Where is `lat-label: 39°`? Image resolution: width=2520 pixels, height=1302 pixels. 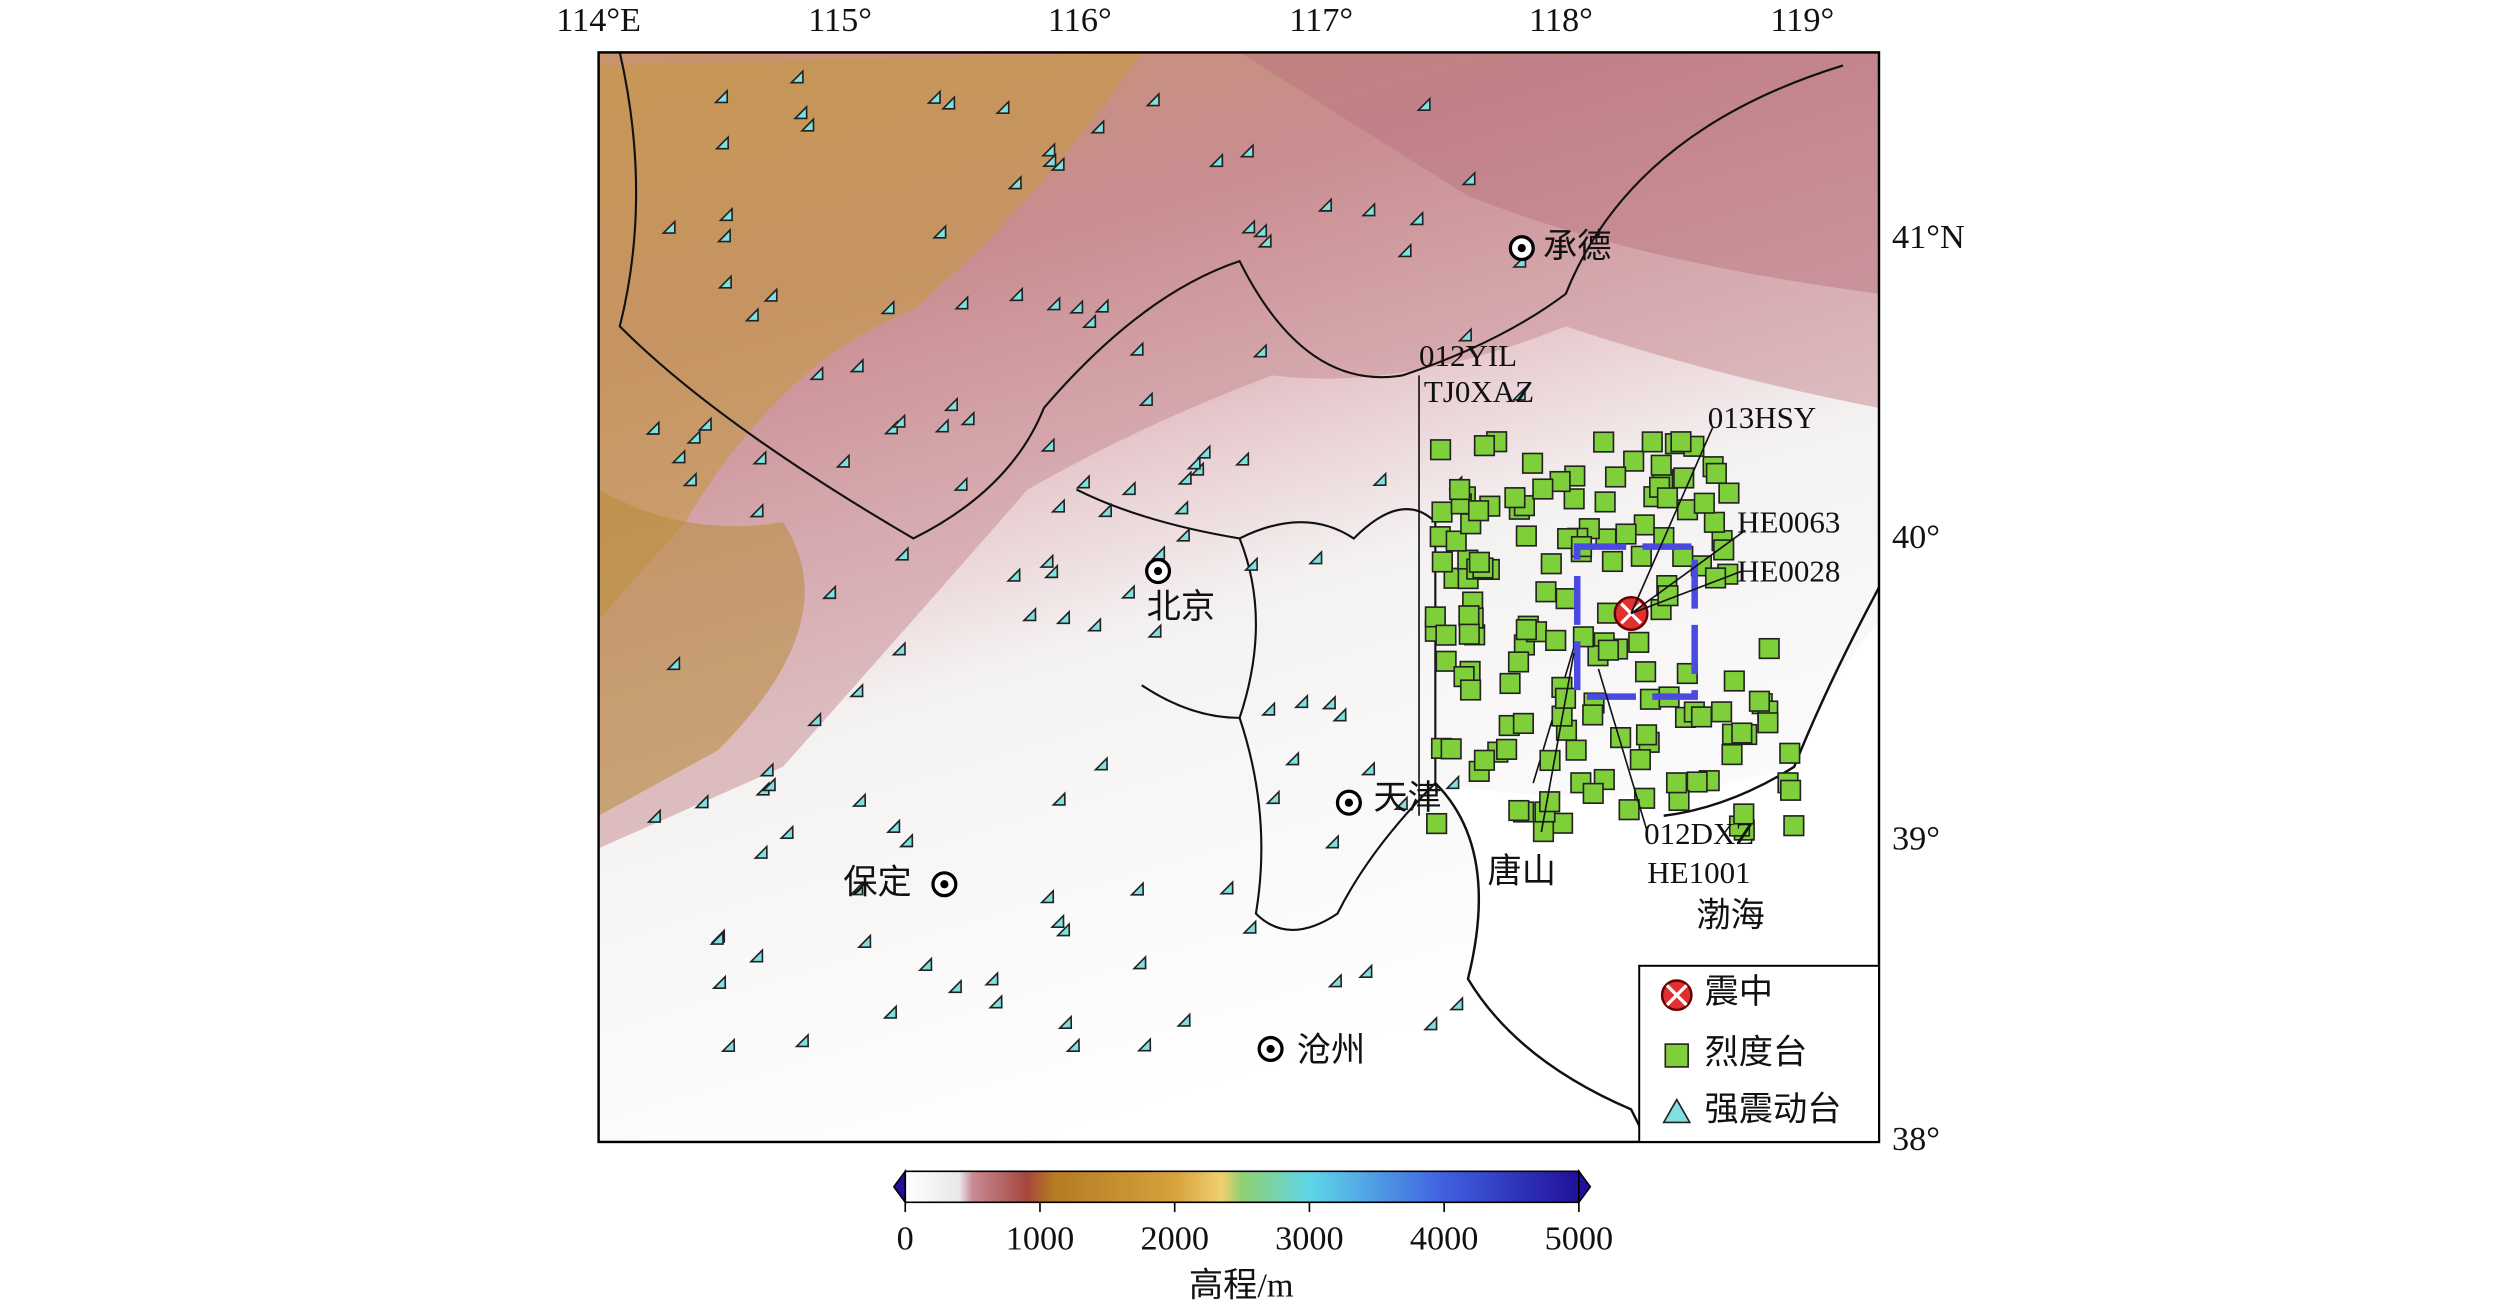 lat-label: 39° is located at coordinates (1916, 839).